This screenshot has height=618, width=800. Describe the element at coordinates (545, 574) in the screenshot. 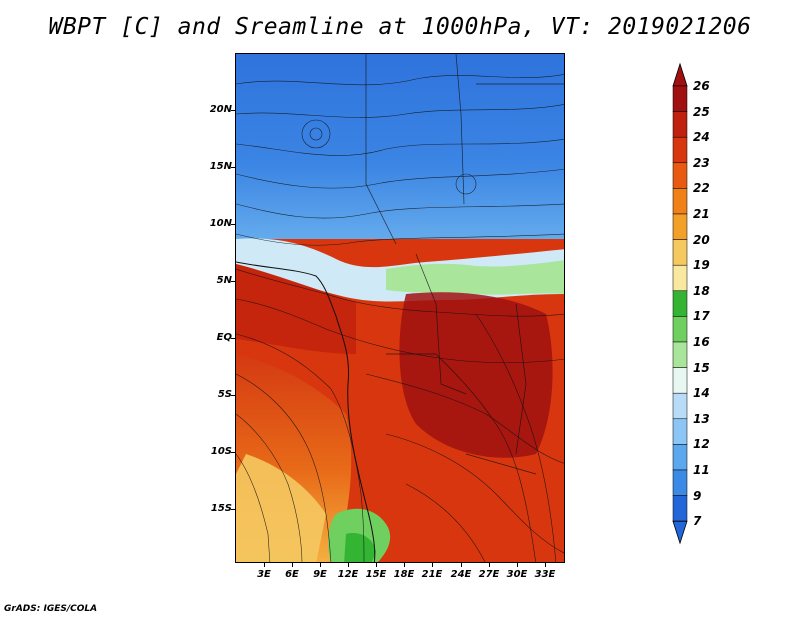

I see `lon-label-33e: 33E` at that location.